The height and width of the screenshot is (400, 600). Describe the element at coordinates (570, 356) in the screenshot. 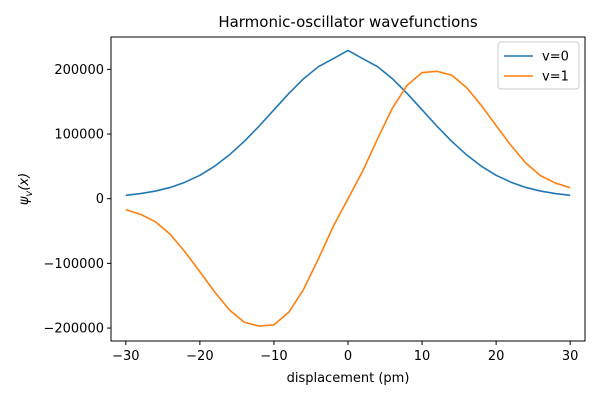

I see `x-tick-label: 30` at that location.